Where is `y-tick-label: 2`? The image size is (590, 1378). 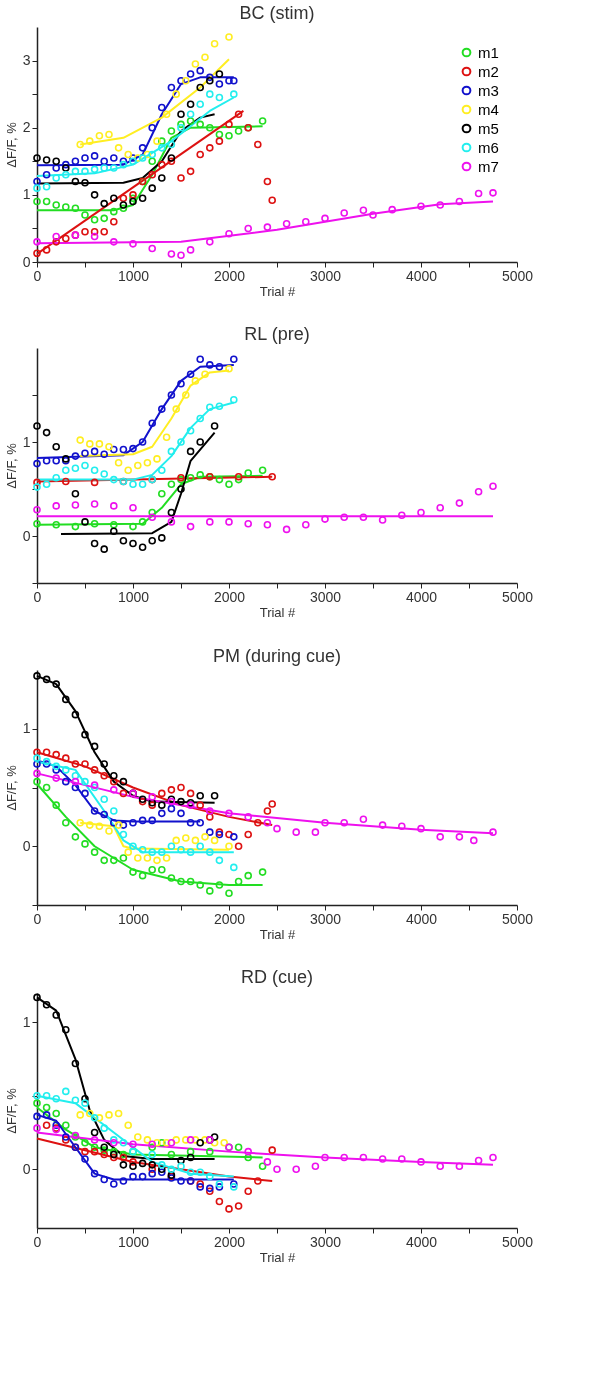 y-tick-label: 2 is located at coordinates (26, 127).